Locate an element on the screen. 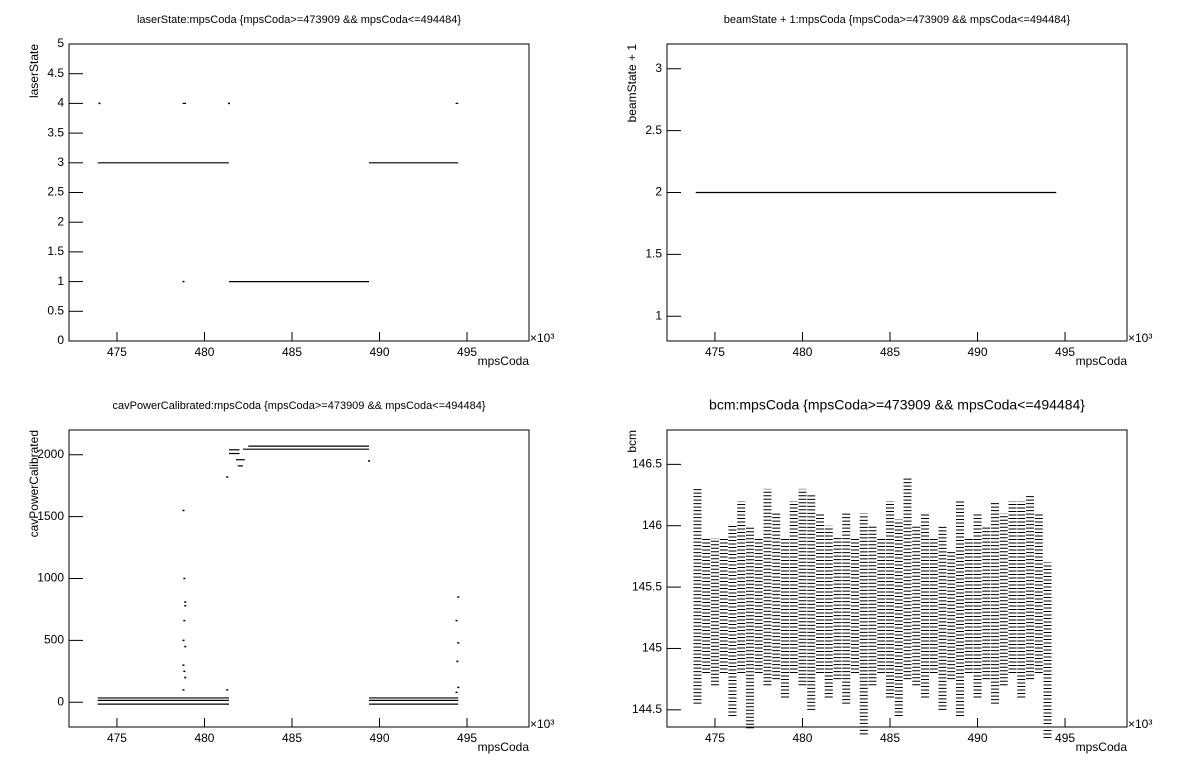 This screenshot has width=1196, height=772. y-tick-label: 4 is located at coordinates (60, 103).